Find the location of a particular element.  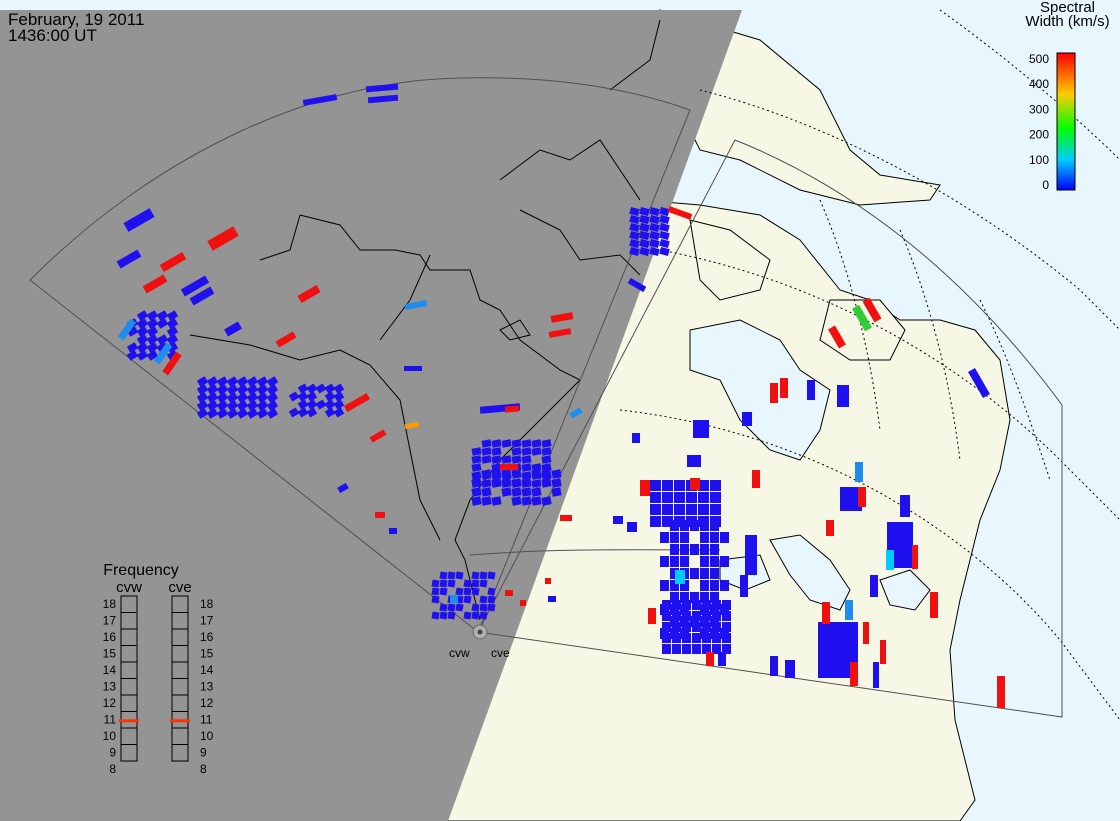

frequency-scale-label: 10 is located at coordinates (110, 736).